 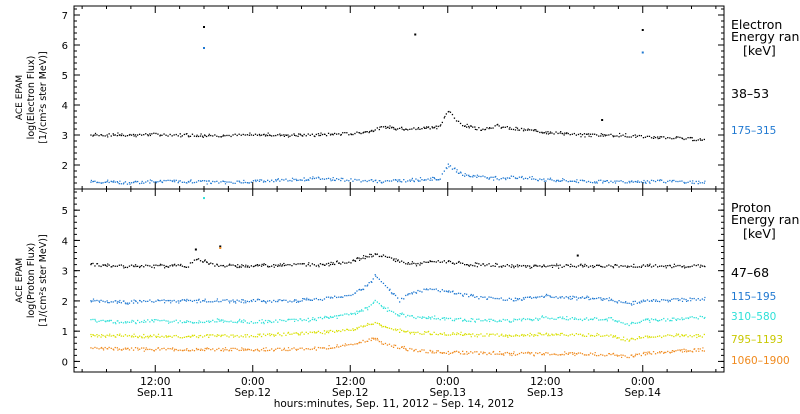 What do you see at coordinates (65, 16) in the screenshot?
I see `electron-ytick-label: 7` at bounding box center [65, 16].